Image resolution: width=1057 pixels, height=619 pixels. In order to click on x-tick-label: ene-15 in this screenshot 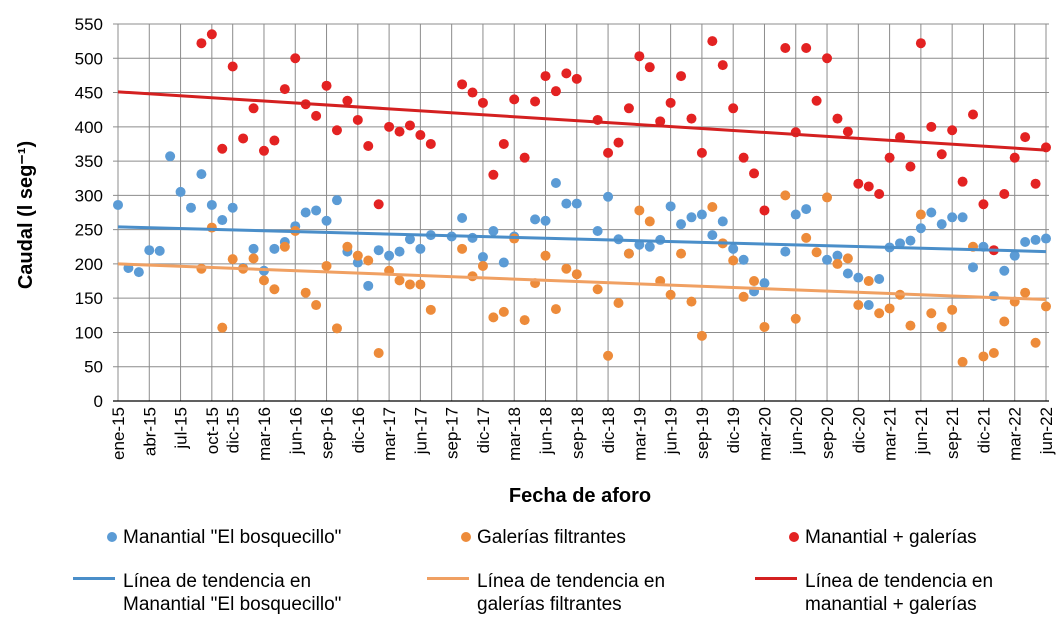, I will do `click(118, 433)`.